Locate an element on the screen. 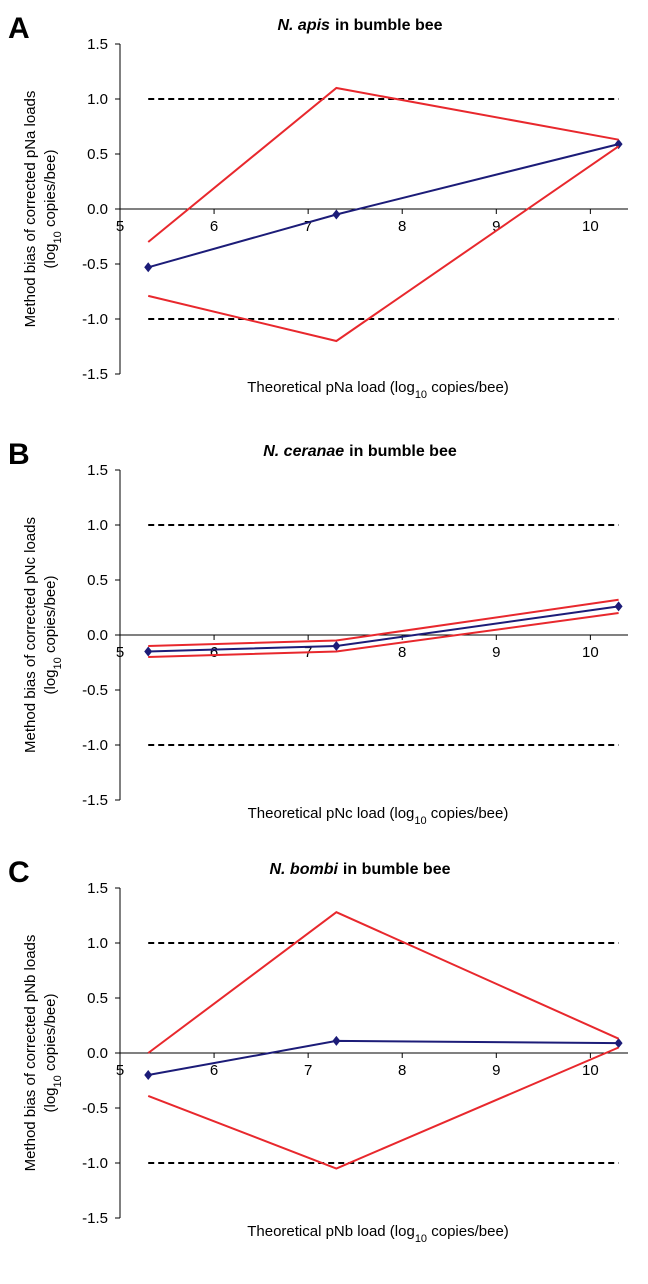  x-label-text: Theoretical pNb load (log is located at coordinates (331, 1231).